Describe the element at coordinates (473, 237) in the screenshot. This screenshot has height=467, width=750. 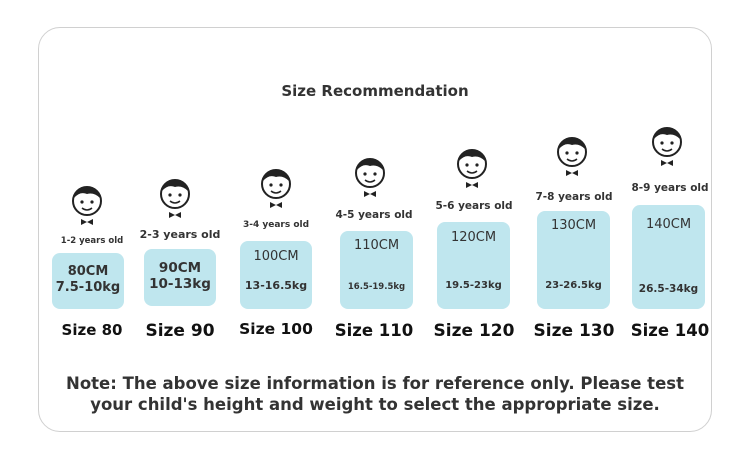
I see `height-value: 120CM` at that location.